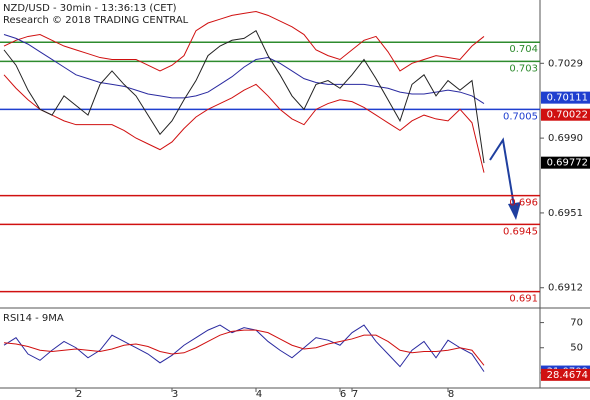  Describe the element at coordinates (175, 394) in the screenshot. I see `x-tick-label: 3` at that location.